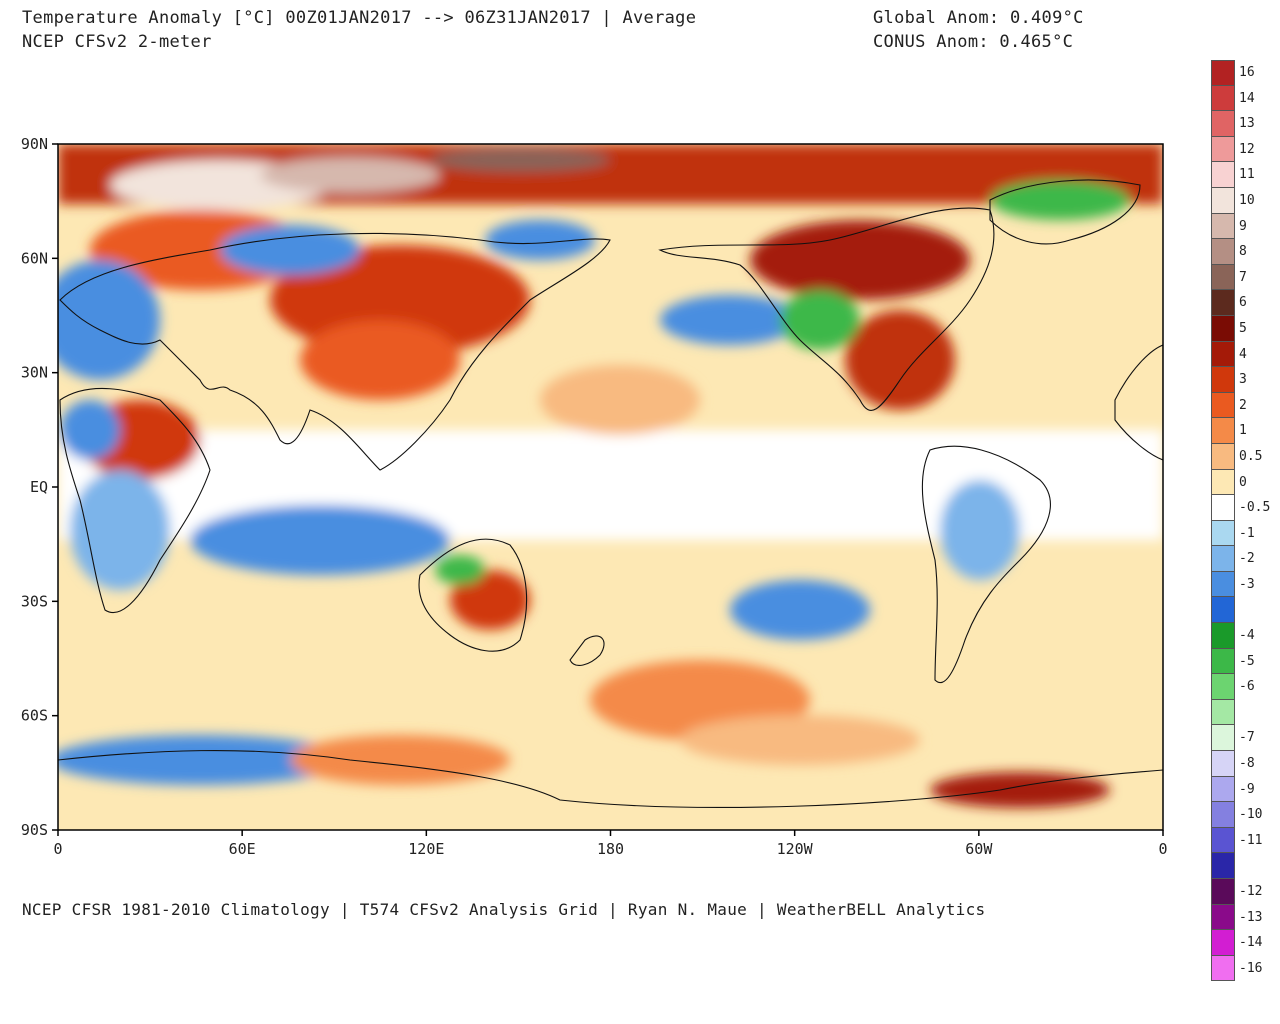 Image resolution: width=1280 pixels, height=1024 pixels. Describe the element at coordinates (1251, 456) in the screenshot. I see `colorbar-label: 0.5` at that location.